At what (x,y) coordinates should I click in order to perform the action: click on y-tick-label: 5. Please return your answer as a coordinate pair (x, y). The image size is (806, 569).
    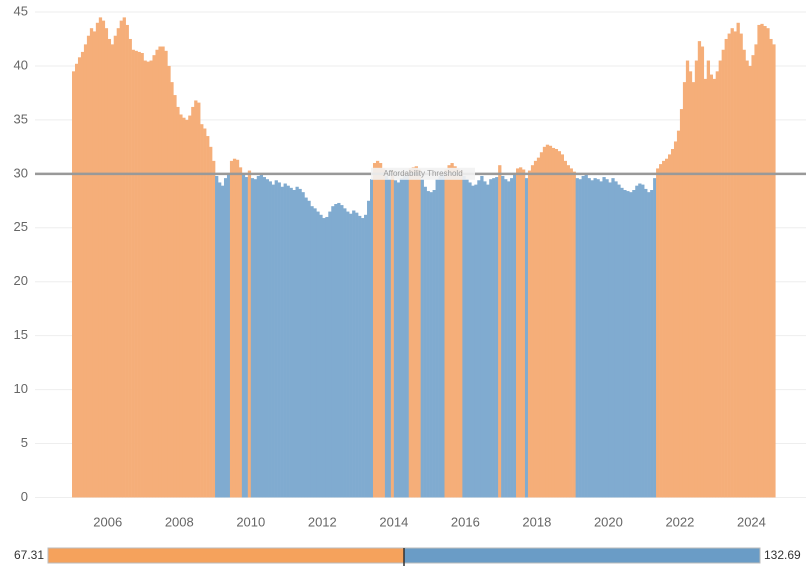
    Looking at the image, I should click on (24, 442).